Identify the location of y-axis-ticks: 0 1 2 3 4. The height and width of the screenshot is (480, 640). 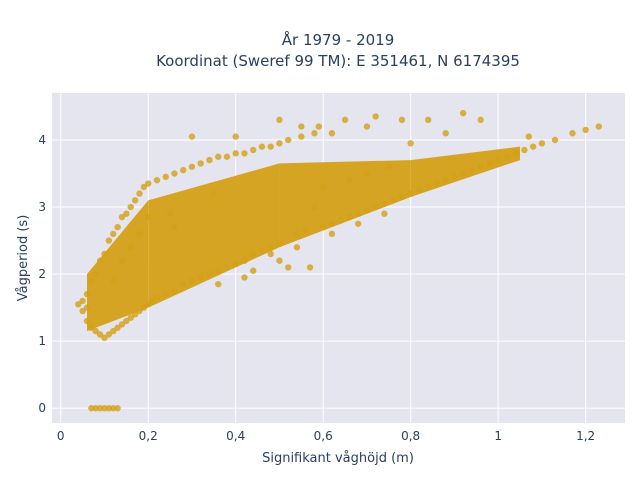
(42, 274).